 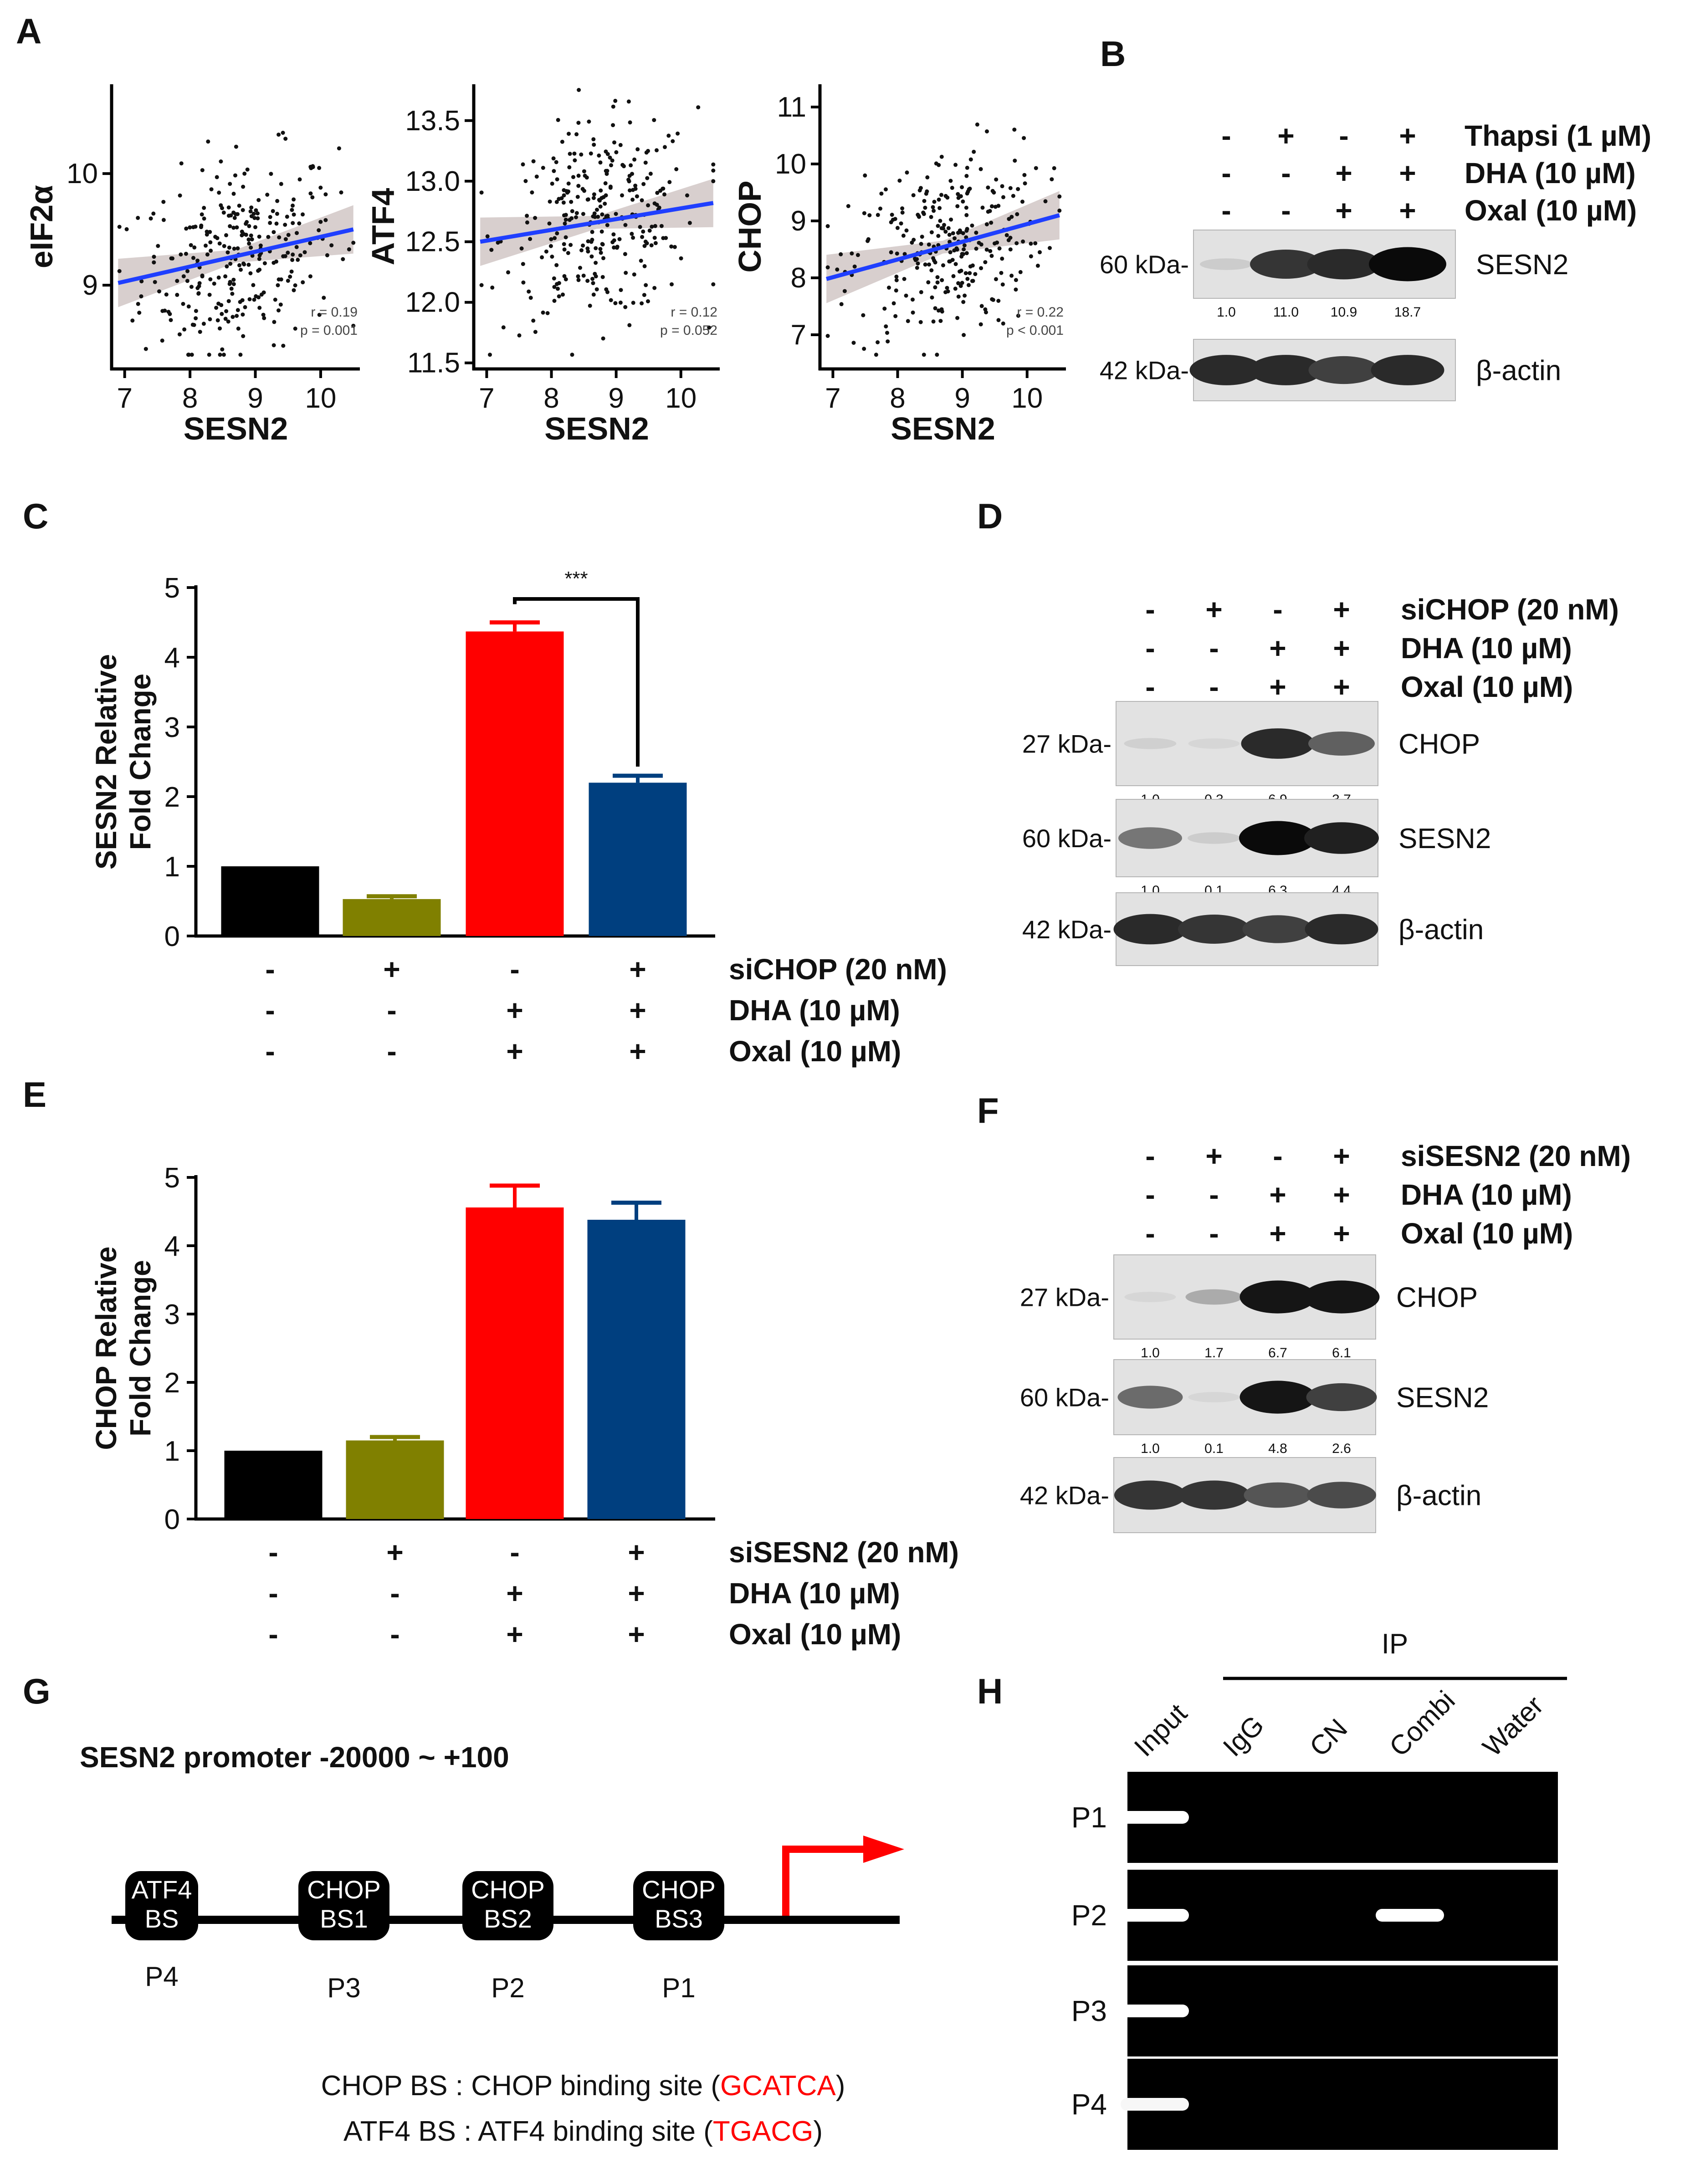 I want to click on panel-label-b: B, so click(x=1113, y=54).